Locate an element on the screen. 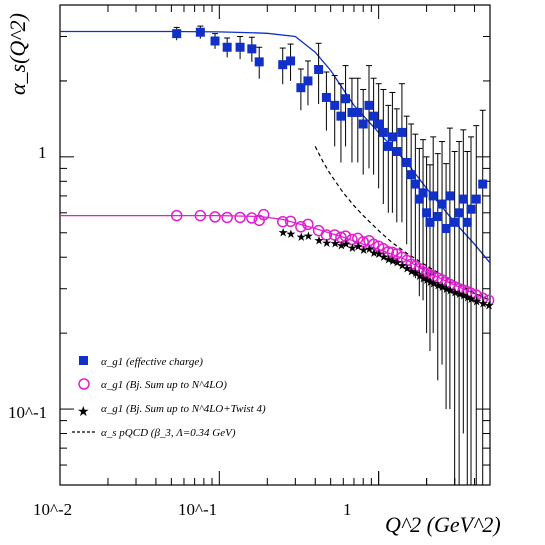 This screenshot has width=545, height=545. legend-marker-twist4: ★ is located at coordinates (83, 412).